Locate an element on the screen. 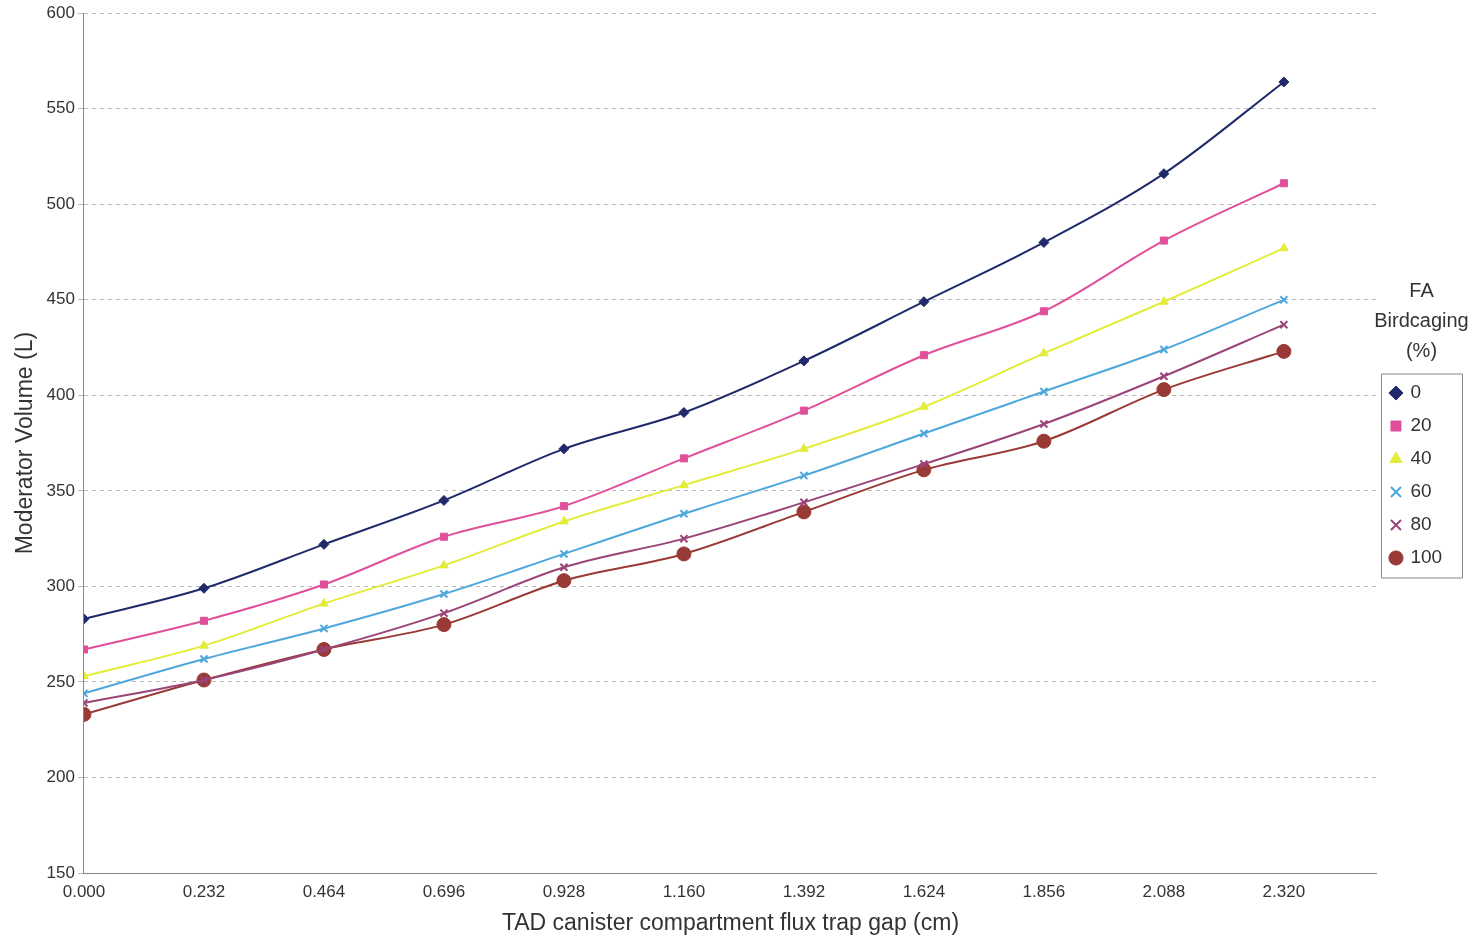 The height and width of the screenshot is (949, 1478). legend-label: 100 is located at coordinates (1434, 557).